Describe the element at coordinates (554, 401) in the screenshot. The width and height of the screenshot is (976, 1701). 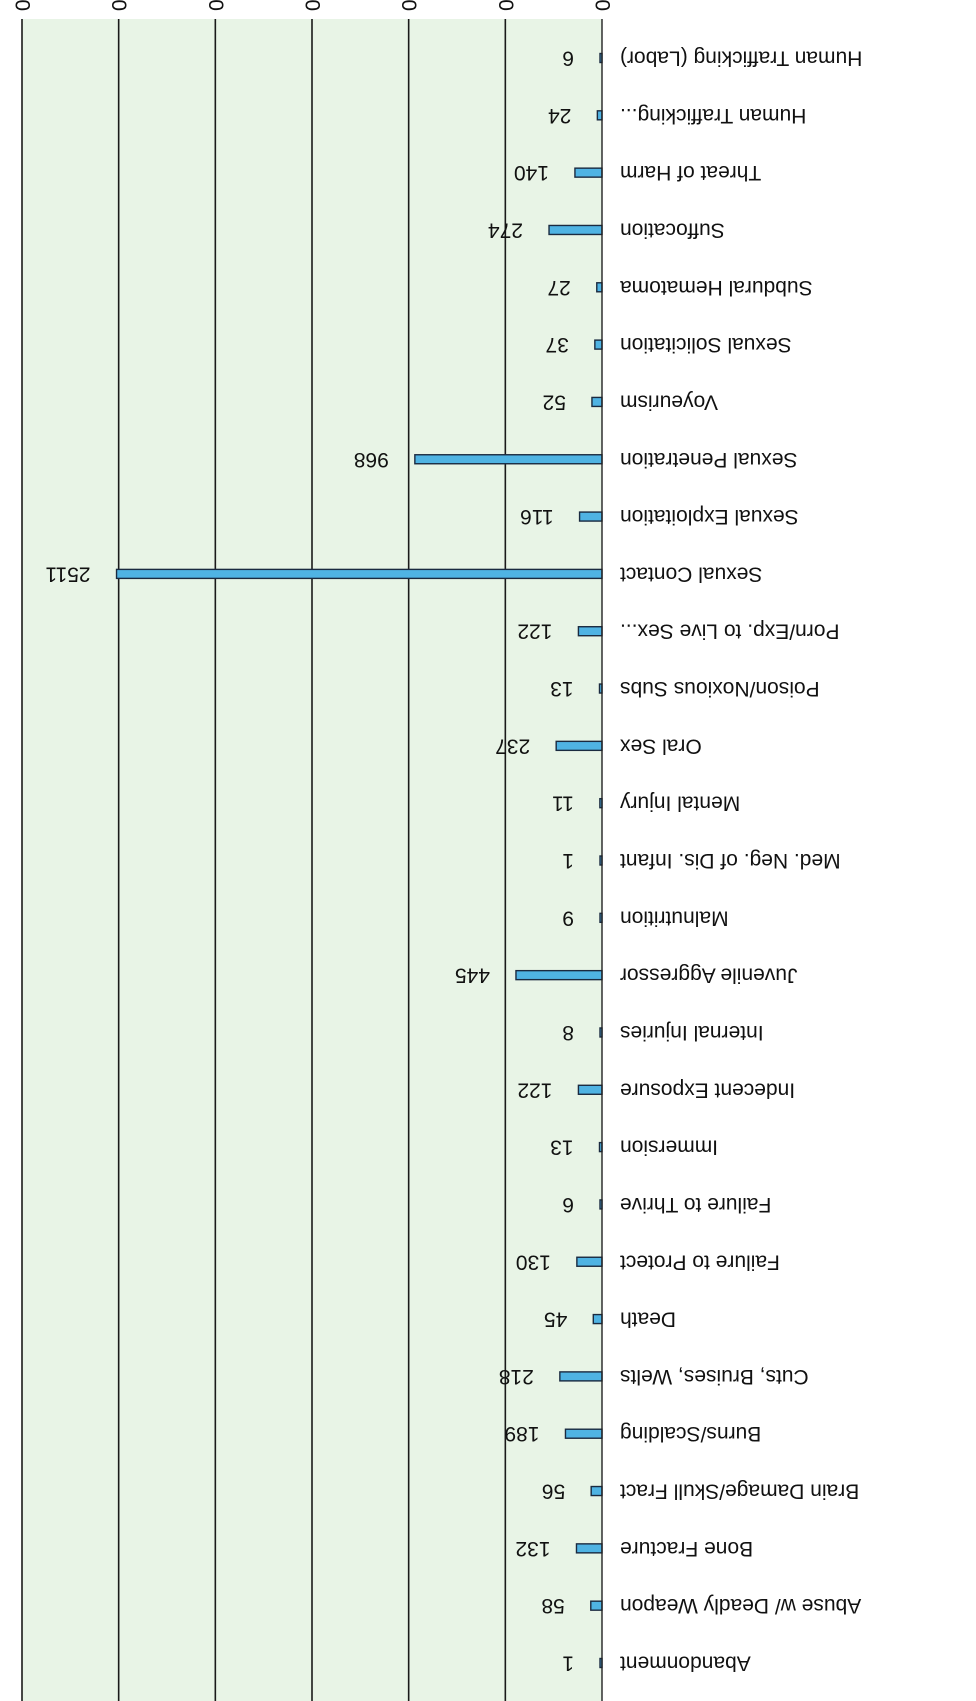
I see `data-label: 52` at that location.